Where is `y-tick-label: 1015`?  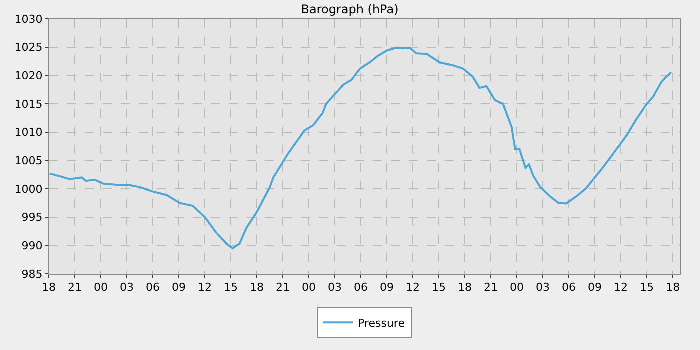 y-tick-label: 1015 is located at coordinates (28, 104).